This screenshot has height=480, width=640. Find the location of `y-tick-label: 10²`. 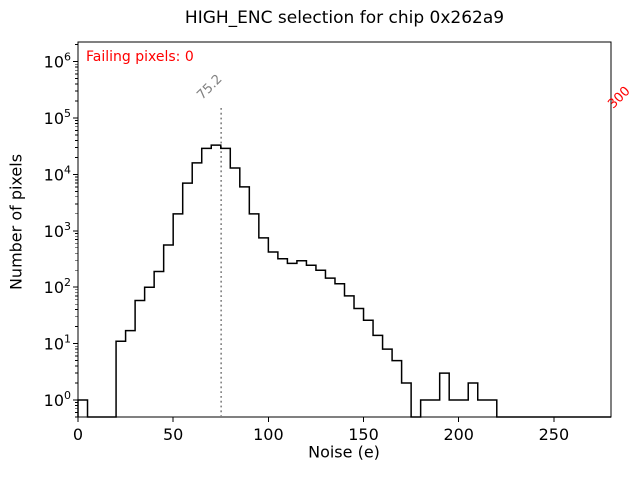

y-tick-label: 10² is located at coordinates (57, 286).